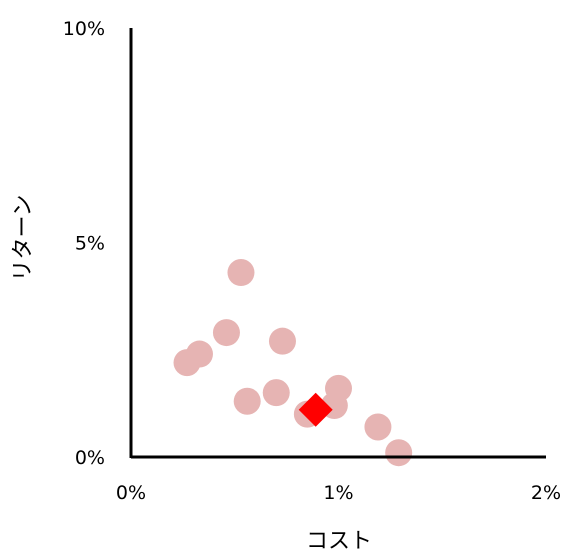  I want to click on y-axis-title: リターン, so click(23, 238).